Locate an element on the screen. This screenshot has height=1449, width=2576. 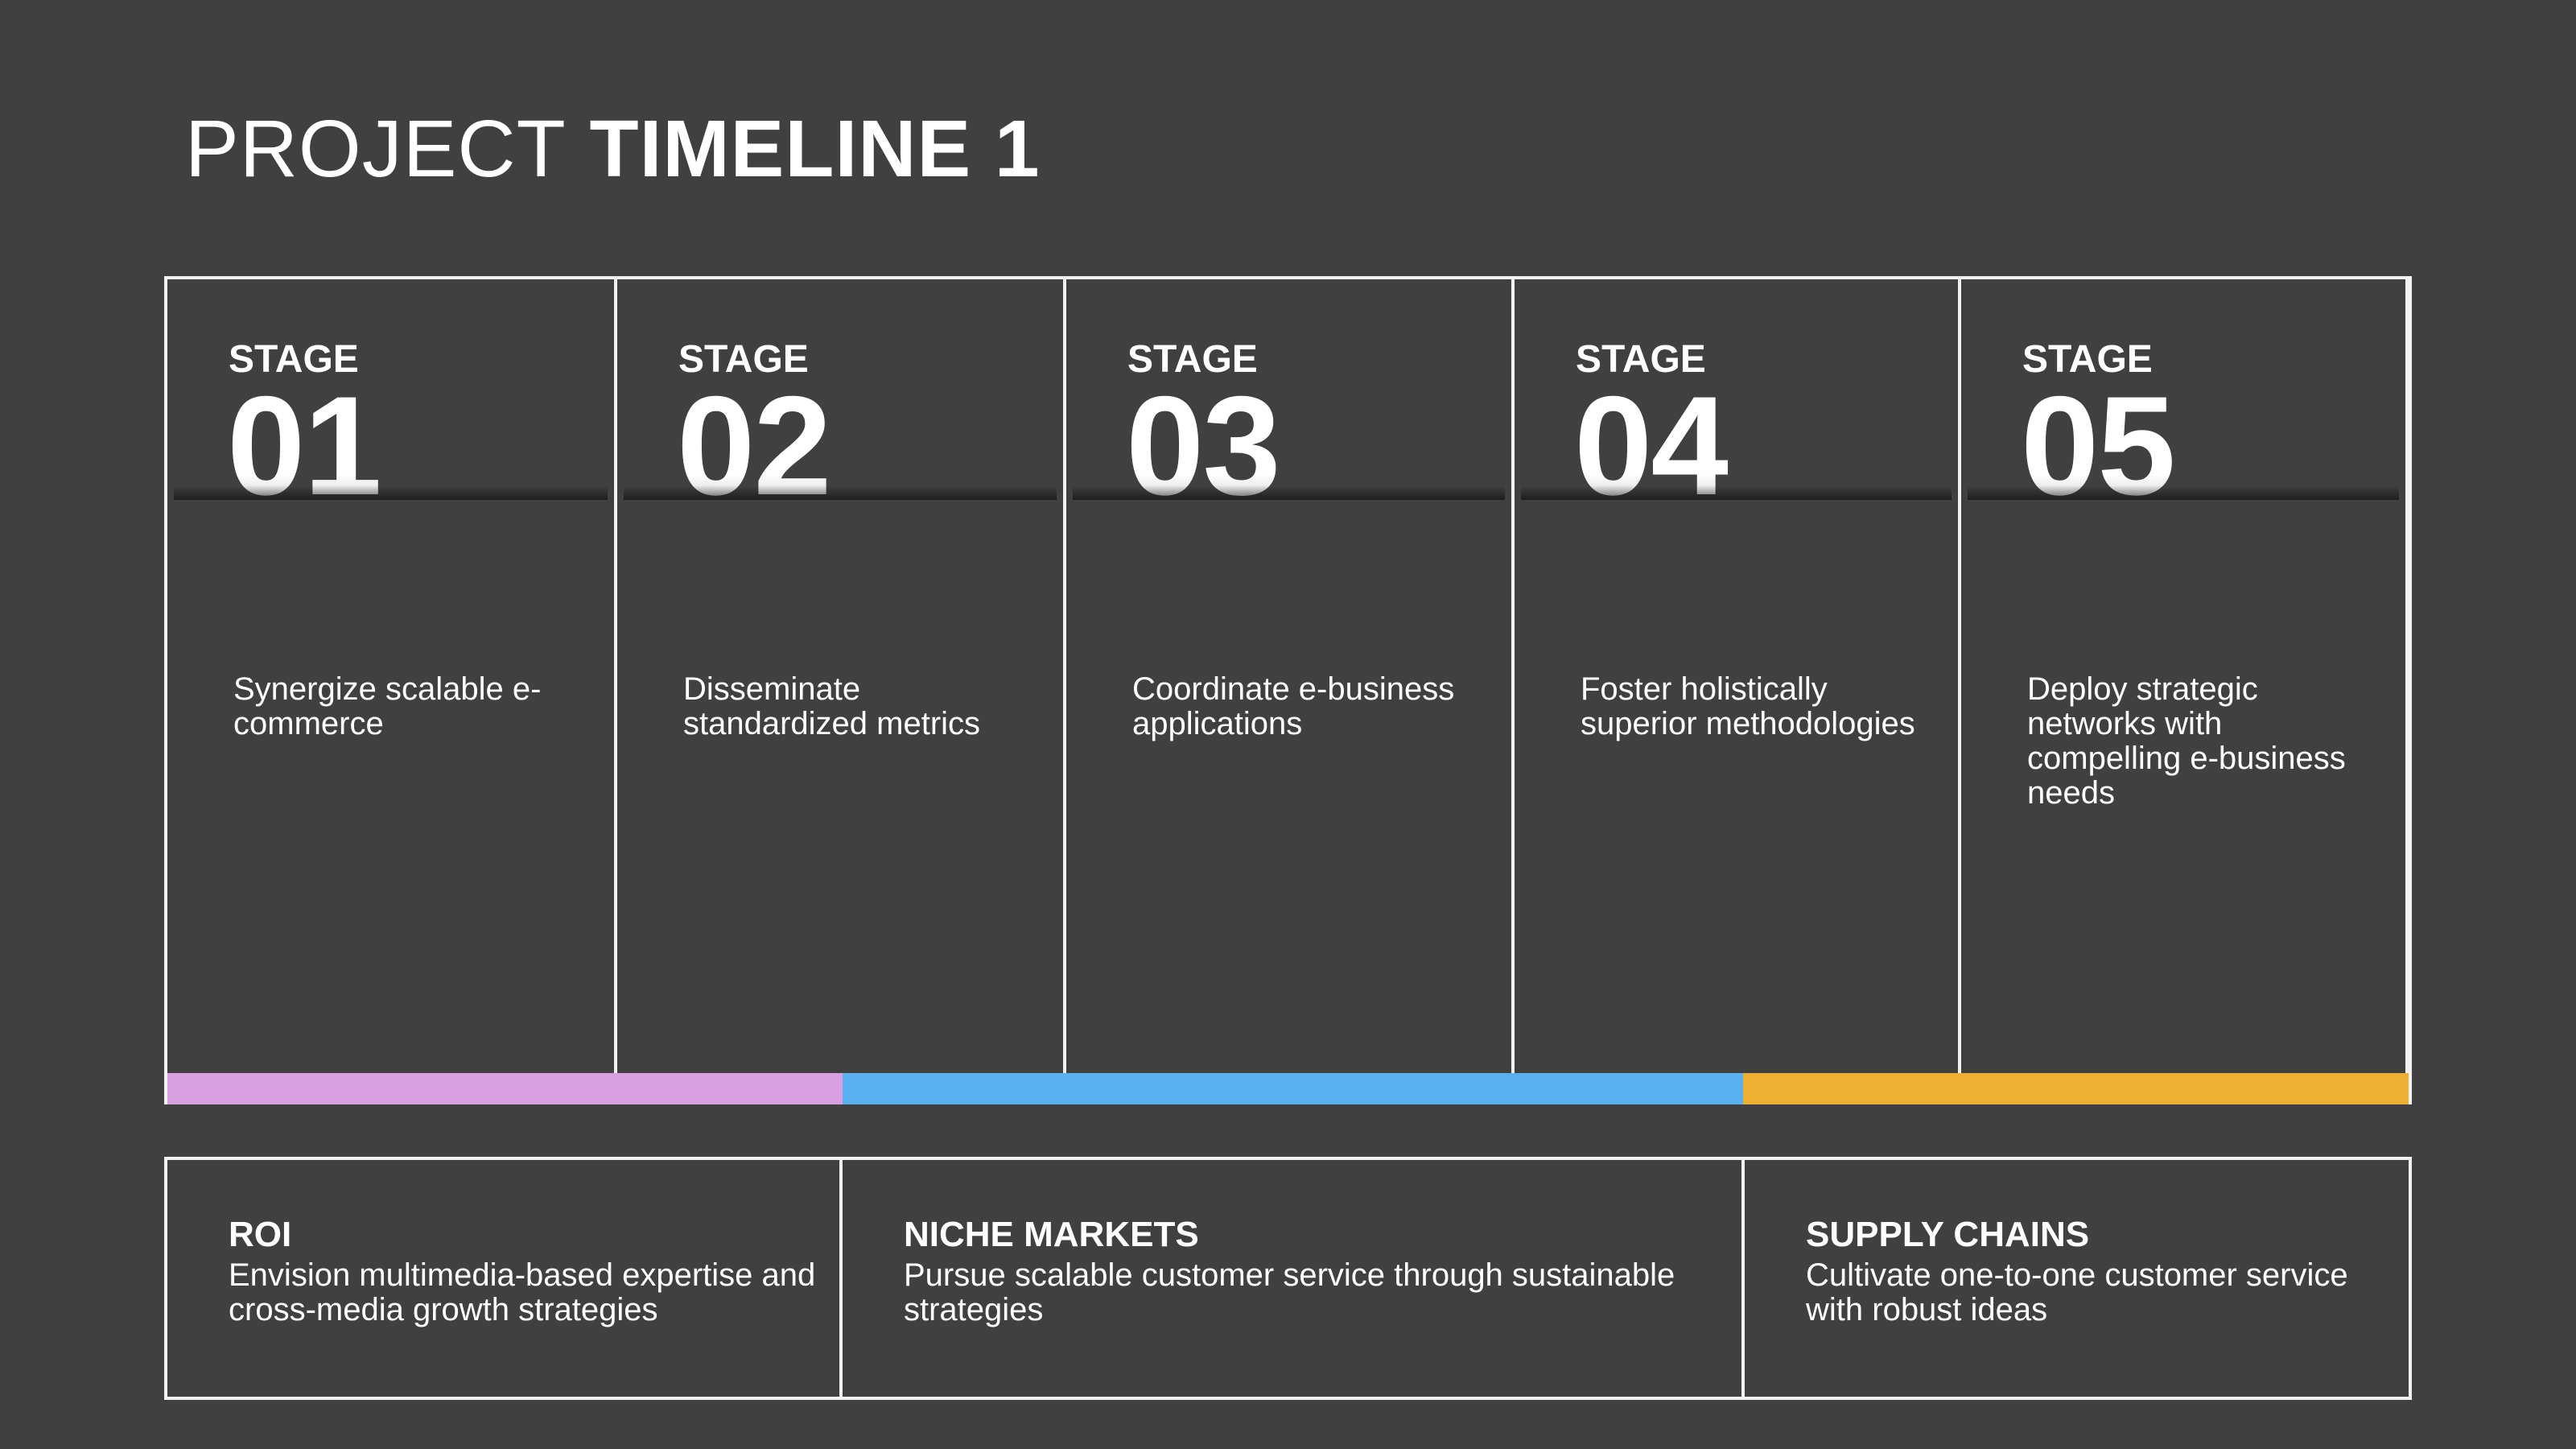
stage-number-clip: 03 is located at coordinates (1203, 437).